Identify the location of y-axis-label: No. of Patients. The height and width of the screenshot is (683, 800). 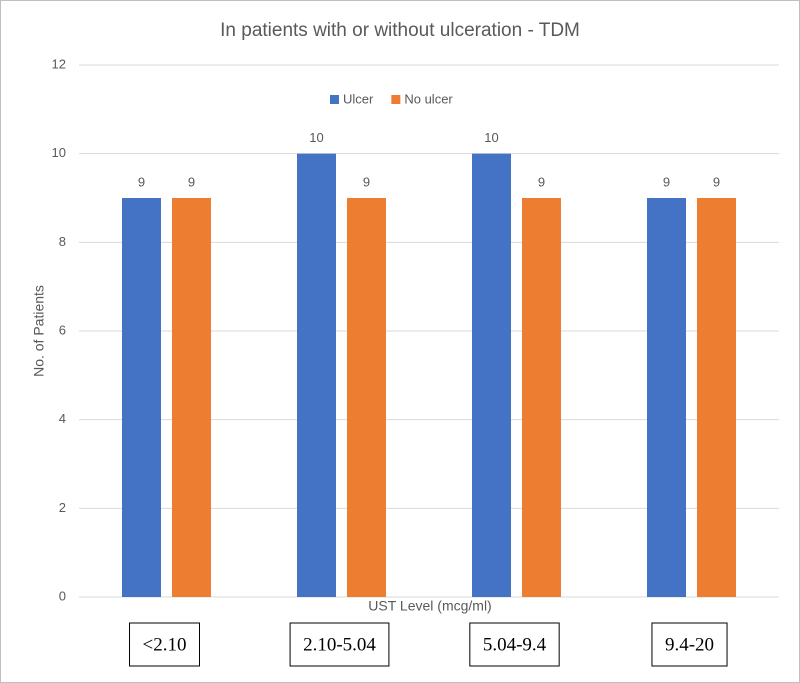
(39, 331).